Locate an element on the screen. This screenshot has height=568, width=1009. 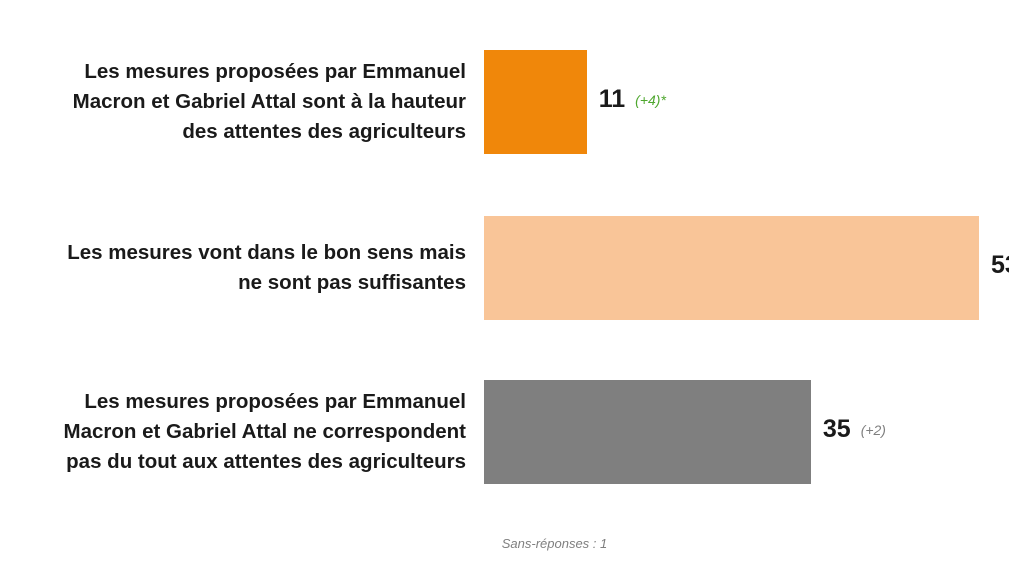
data-label: 35 (+2) is located at coordinates (854, 429).